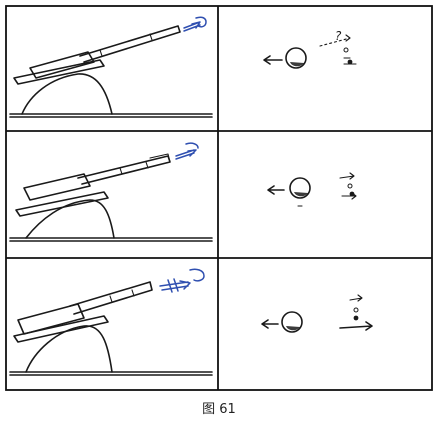  I want to click on figure-caption: 图 61, so click(219, 409).